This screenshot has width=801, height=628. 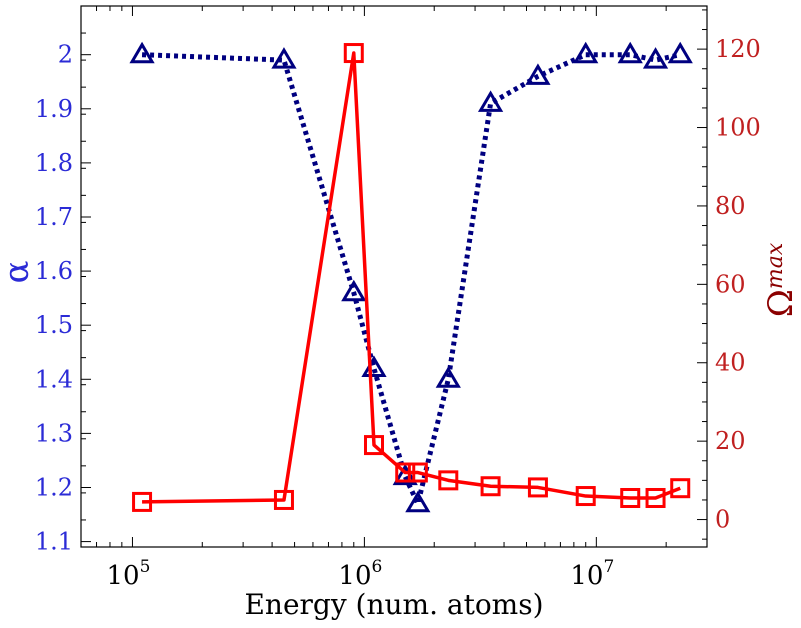 What do you see at coordinates (722, 520) in the screenshot?
I see `right-tick-label: 0` at bounding box center [722, 520].